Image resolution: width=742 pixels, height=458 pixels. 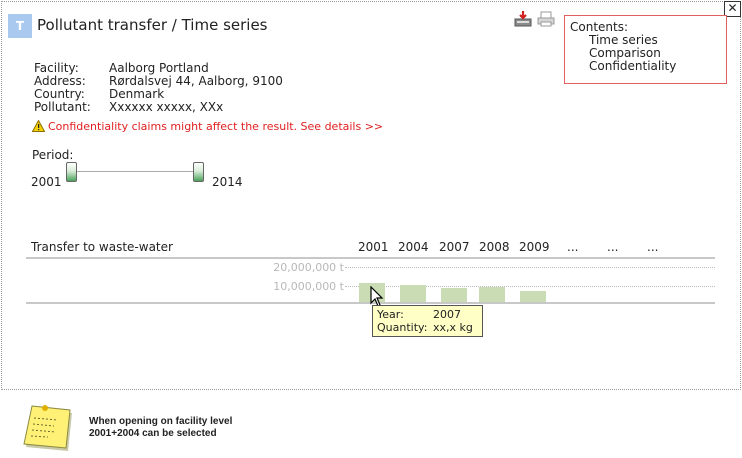 I want to click on column-header-2004: 2004, so click(x=413, y=247).